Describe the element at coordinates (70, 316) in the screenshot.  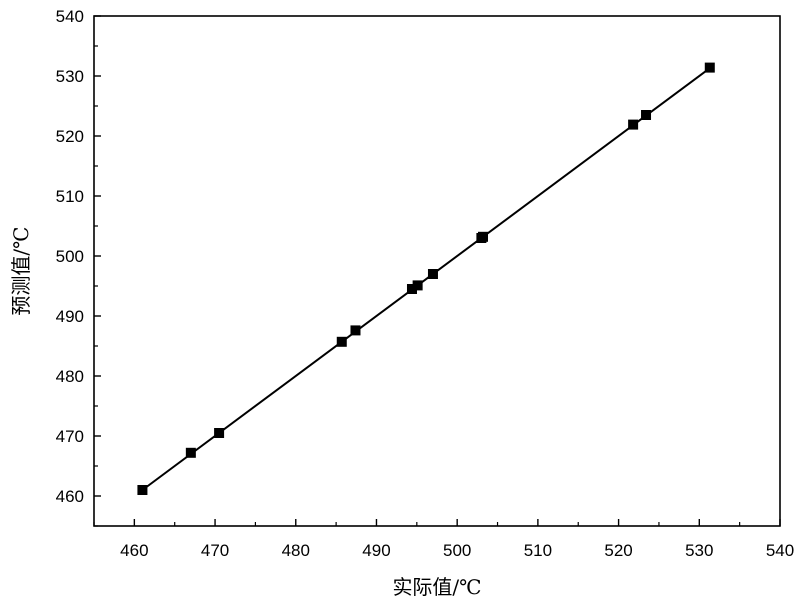
I see `y-tick-label: 490` at that location.